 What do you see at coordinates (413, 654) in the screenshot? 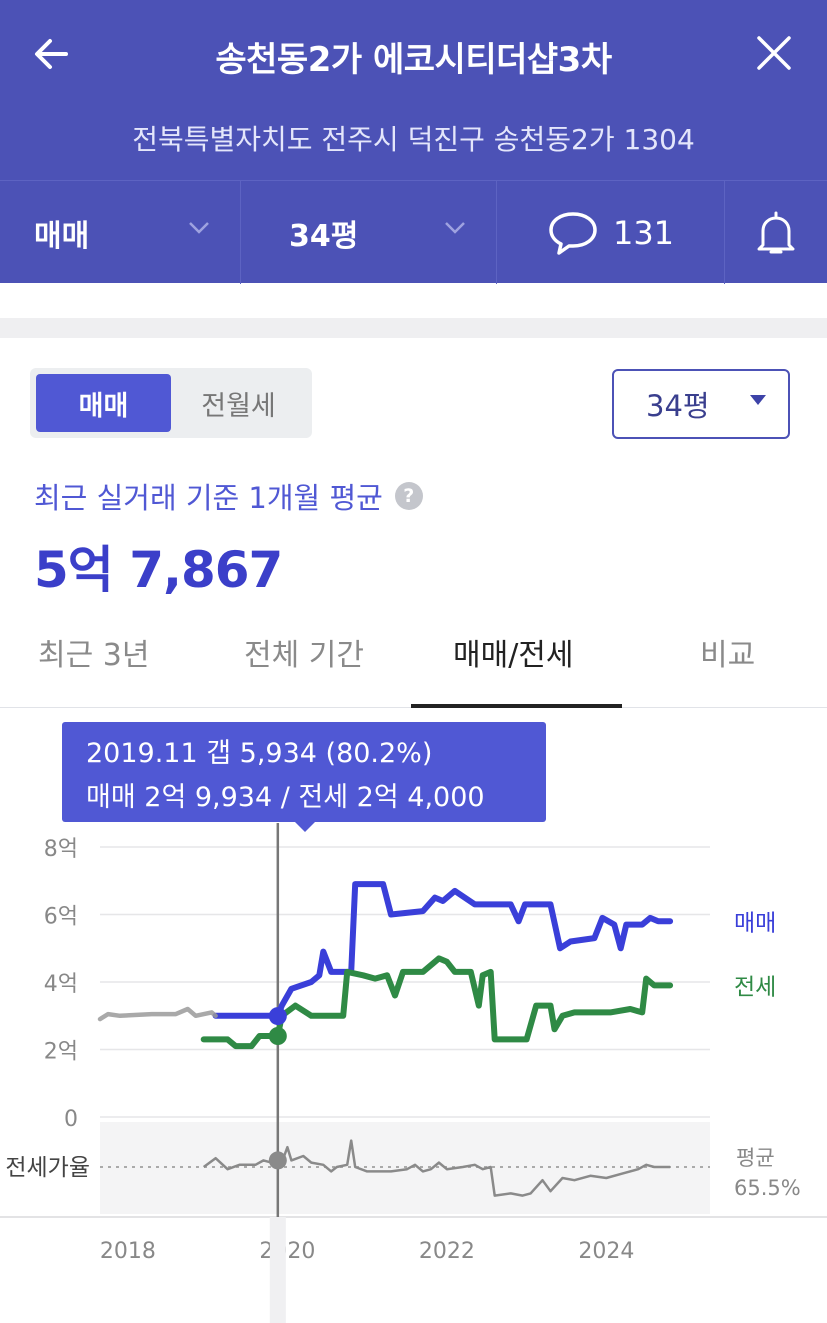
I see `period-tabs: 최근 3년 전체 기간 매매/전세 비교` at bounding box center [413, 654].